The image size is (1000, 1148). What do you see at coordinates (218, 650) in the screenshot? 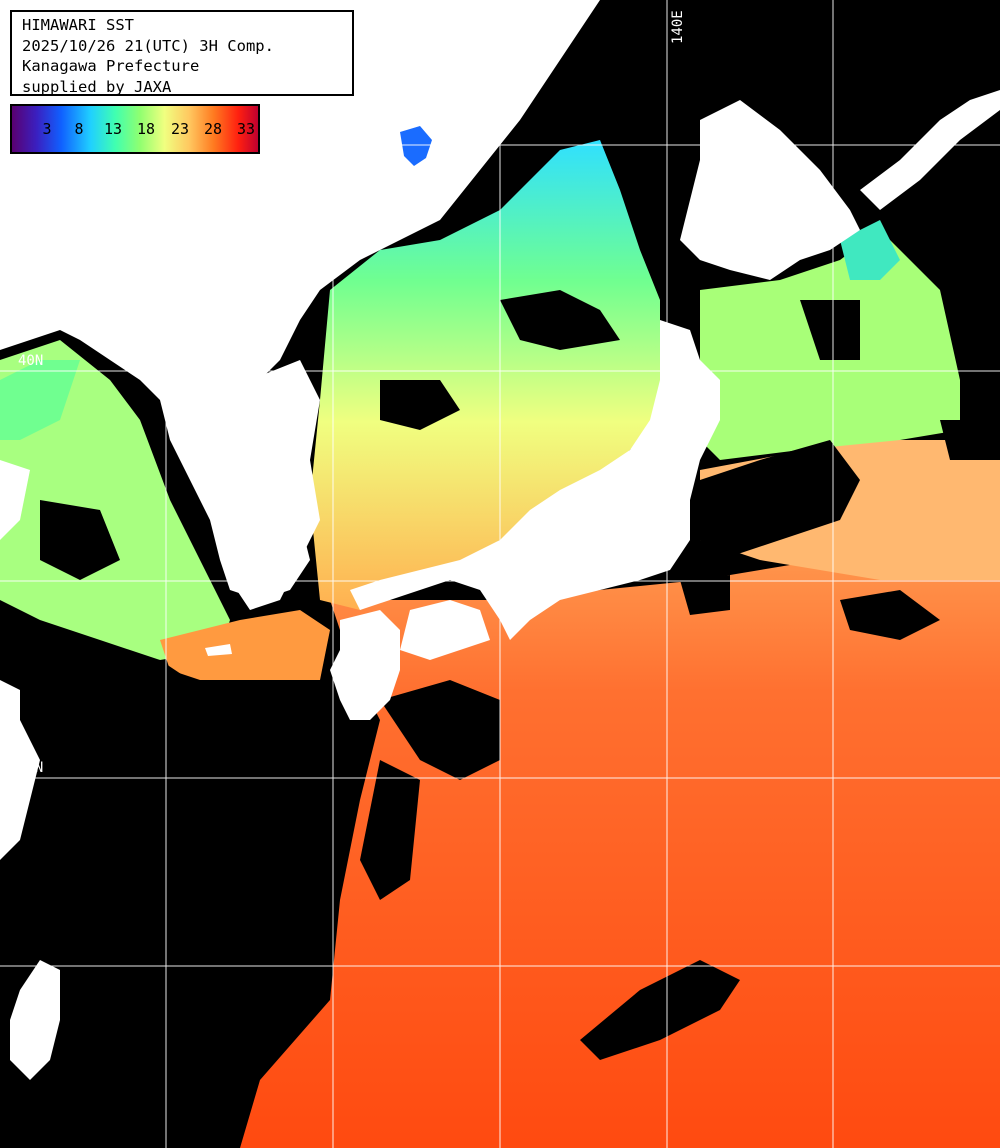
I see `land-jeju` at bounding box center [218, 650].